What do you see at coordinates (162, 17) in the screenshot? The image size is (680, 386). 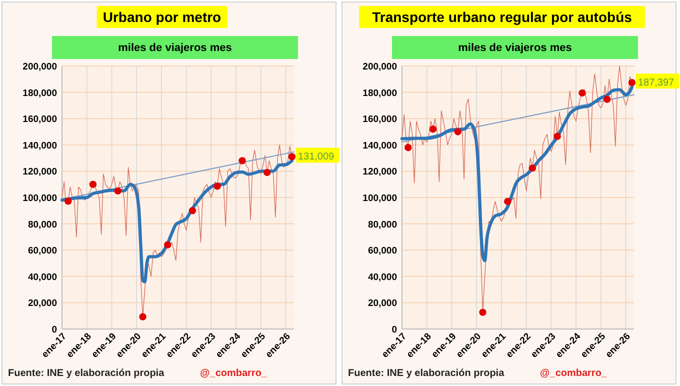 I see `chart-title: Urbano por metro` at bounding box center [162, 17].